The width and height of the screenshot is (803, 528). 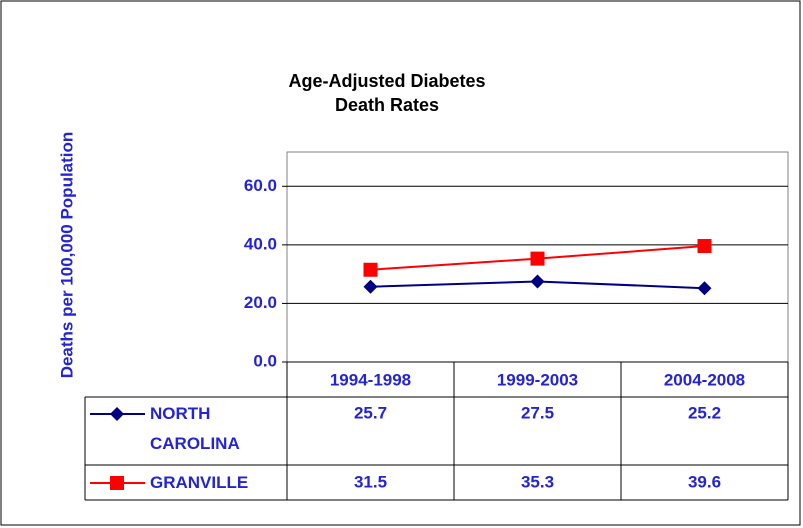 I want to click on legend-label: GRANVILLE, so click(x=199, y=482).